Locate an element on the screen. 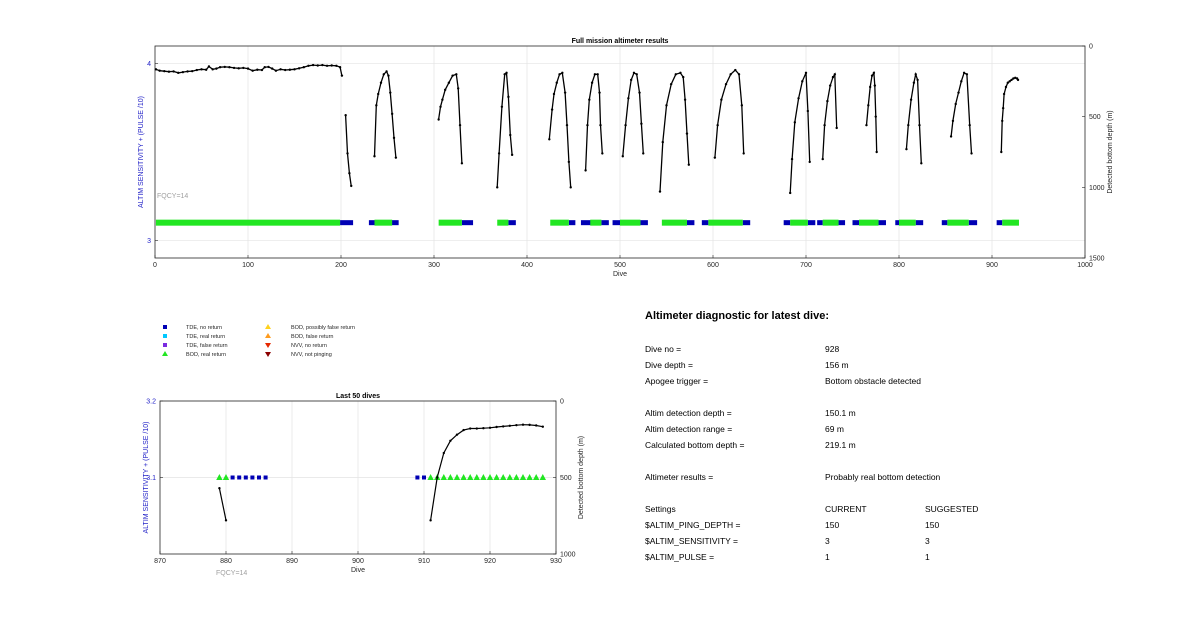 This screenshot has height=622, width=1200. dive-no-row: Dive no = 928 is located at coordinates (855, 349).